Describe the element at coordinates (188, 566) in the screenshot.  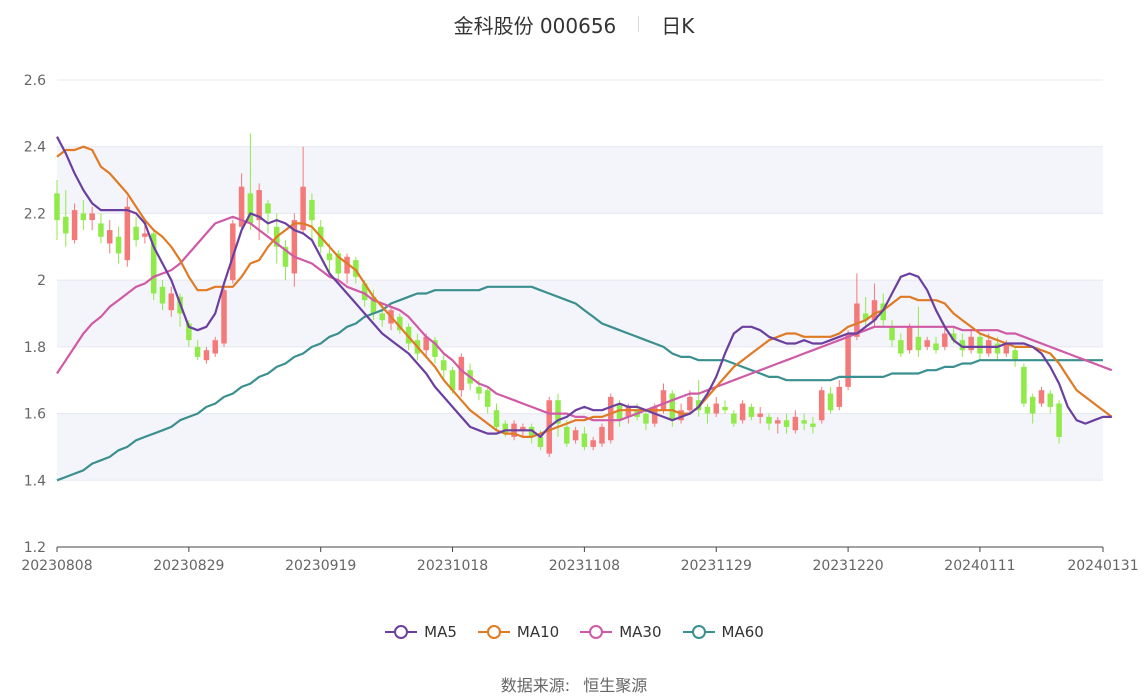
I see `x-tick-label: 20230829` at that location.